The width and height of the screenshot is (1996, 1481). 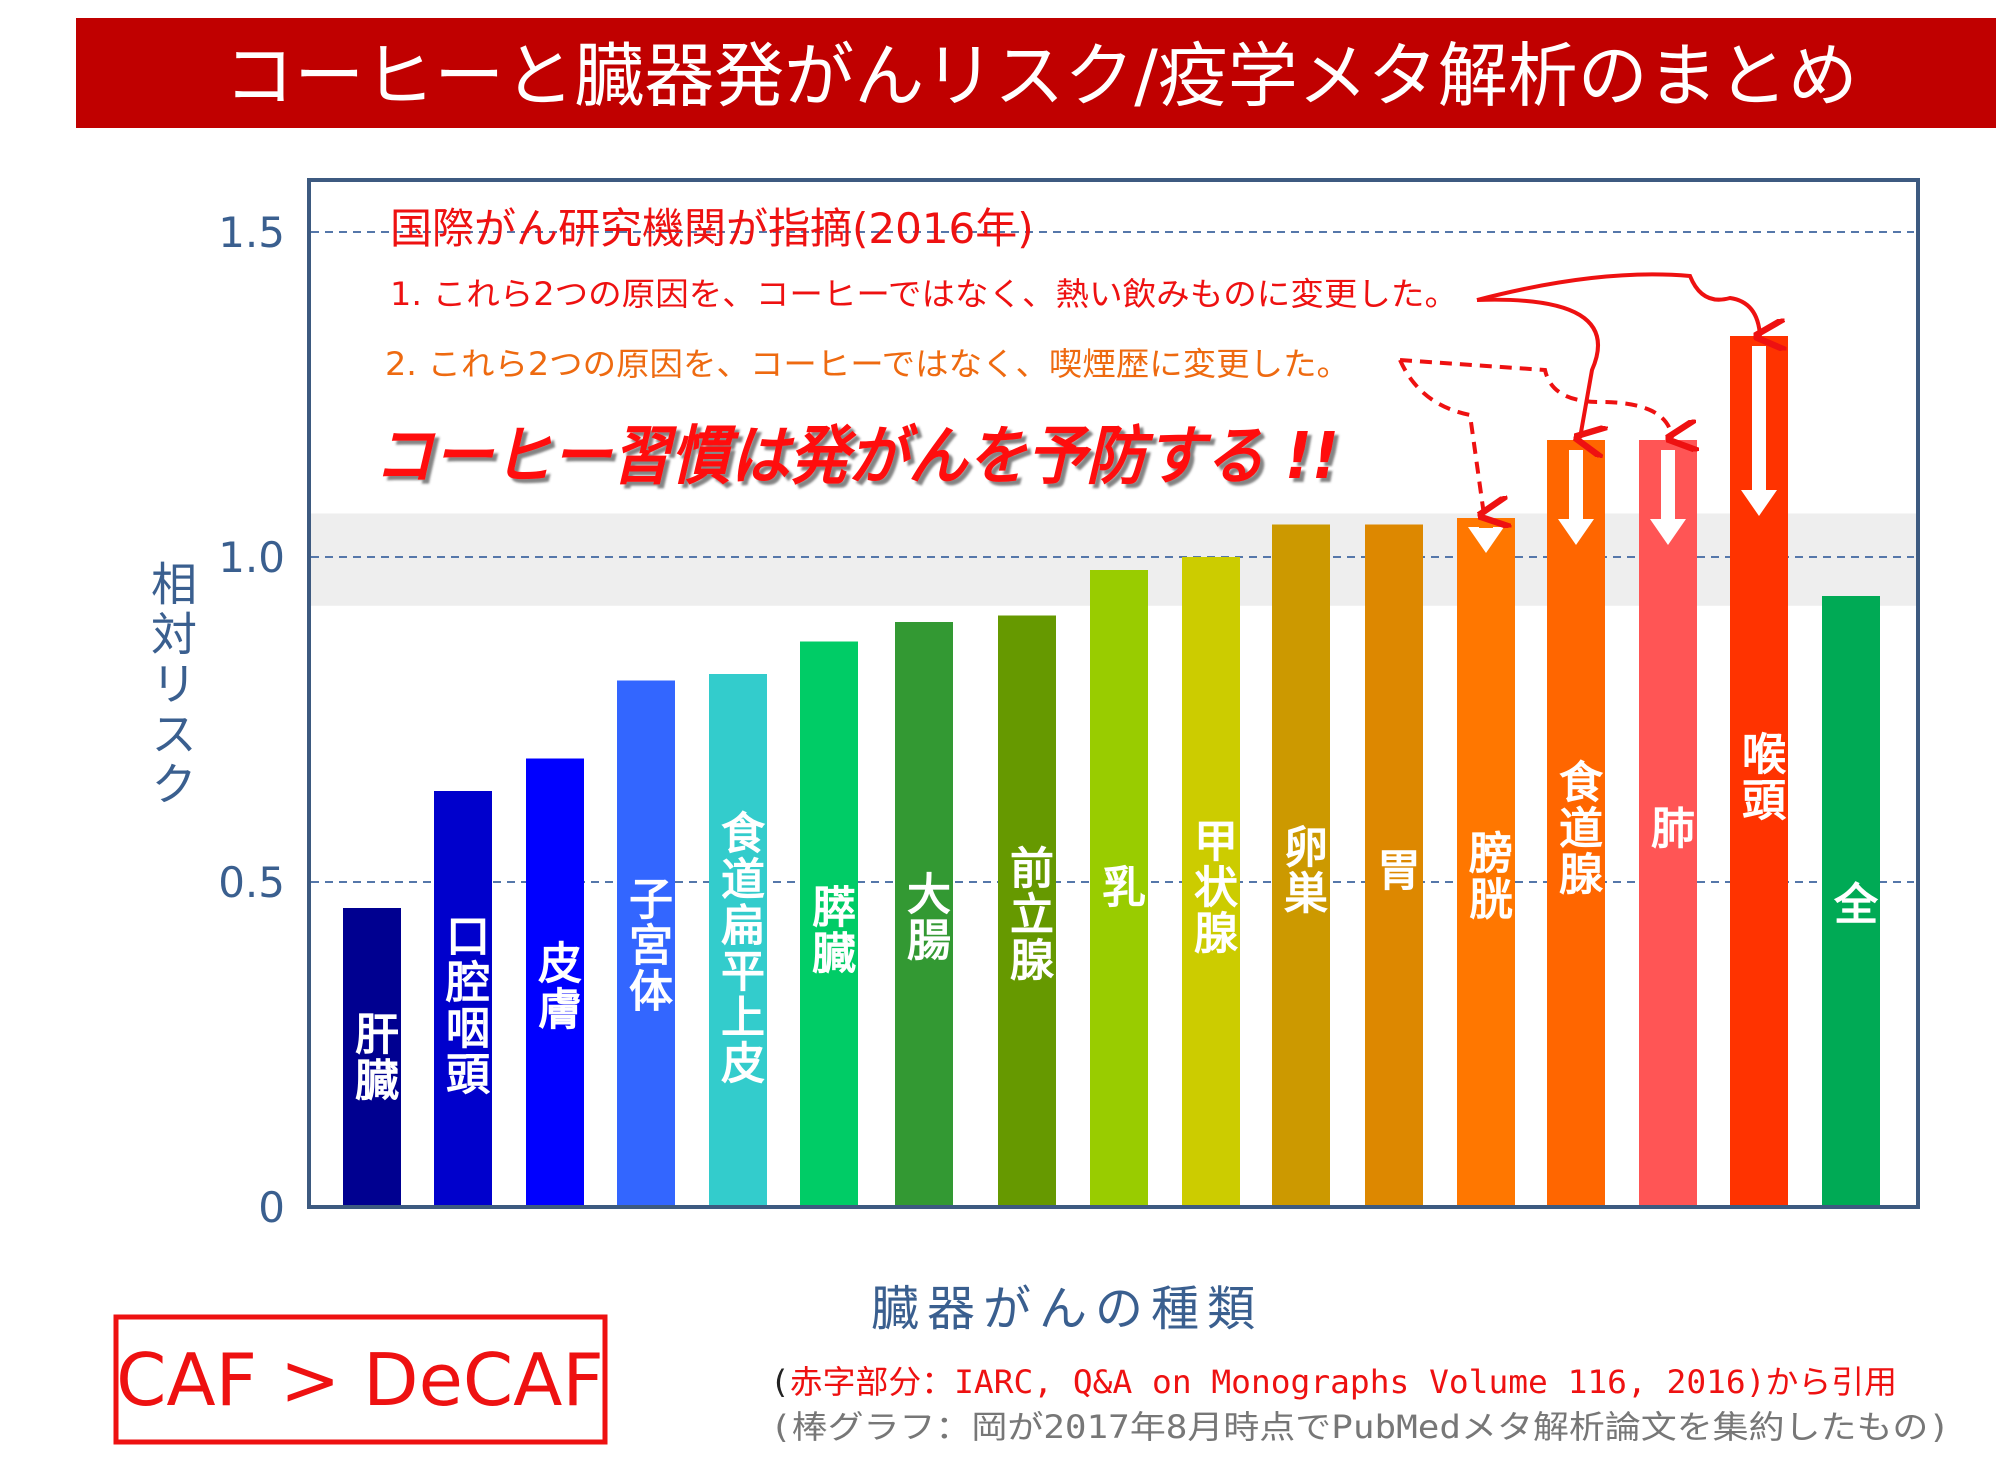 I want to click on x-axis-title: 臓器がんの種類, so click(x=1067, y=1309).